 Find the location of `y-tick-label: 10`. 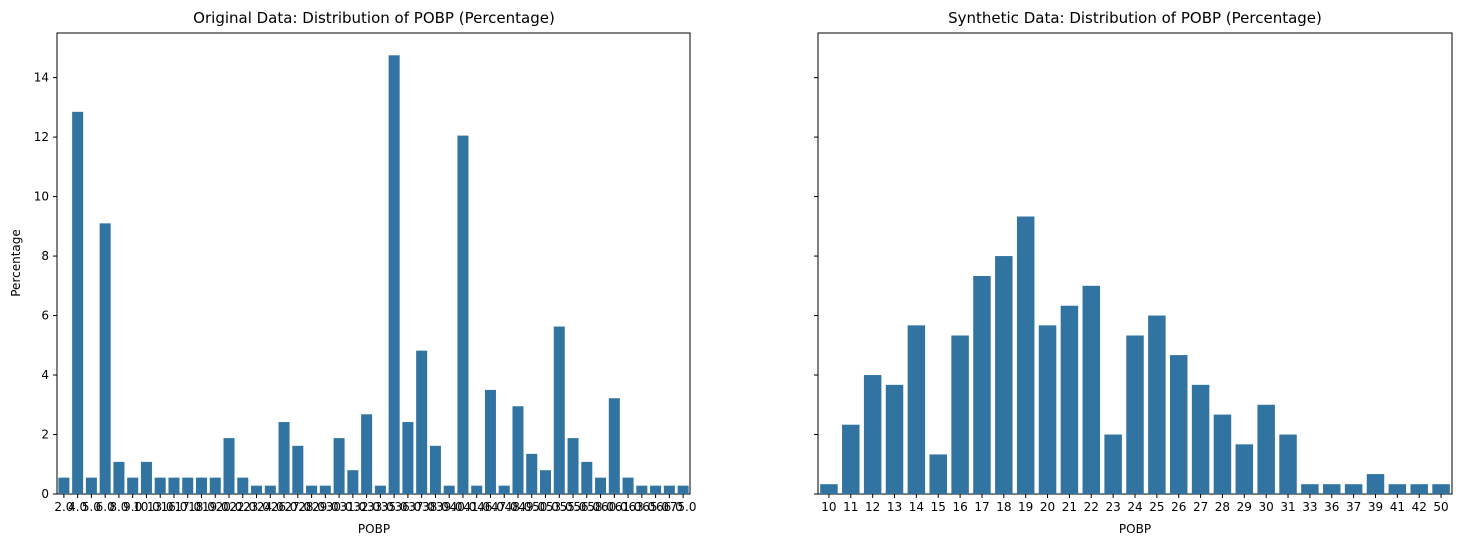

y-tick-label: 10 is located at coordinates (41, 197).